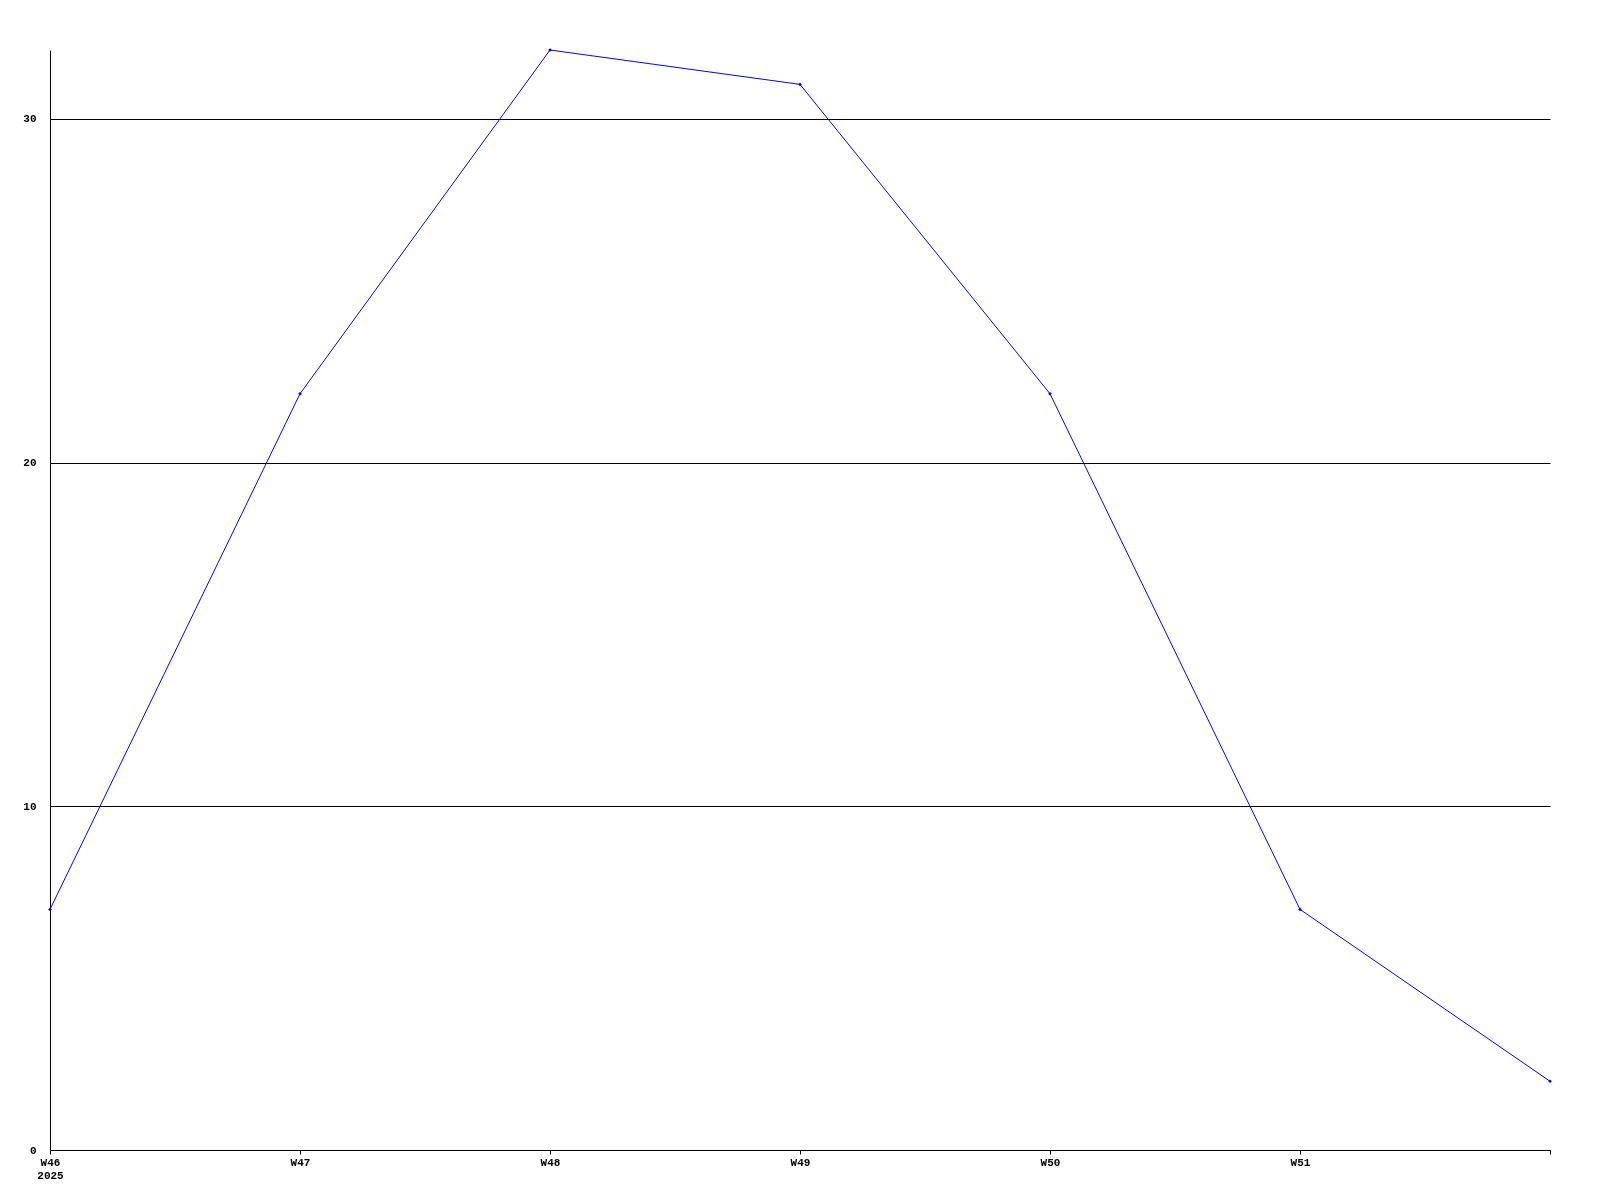 This screenshot has height=1200, width=1600. Describe the element at coordinates (300, 1162) in the screenshot. I see `x-tick-label: W47` at that location.